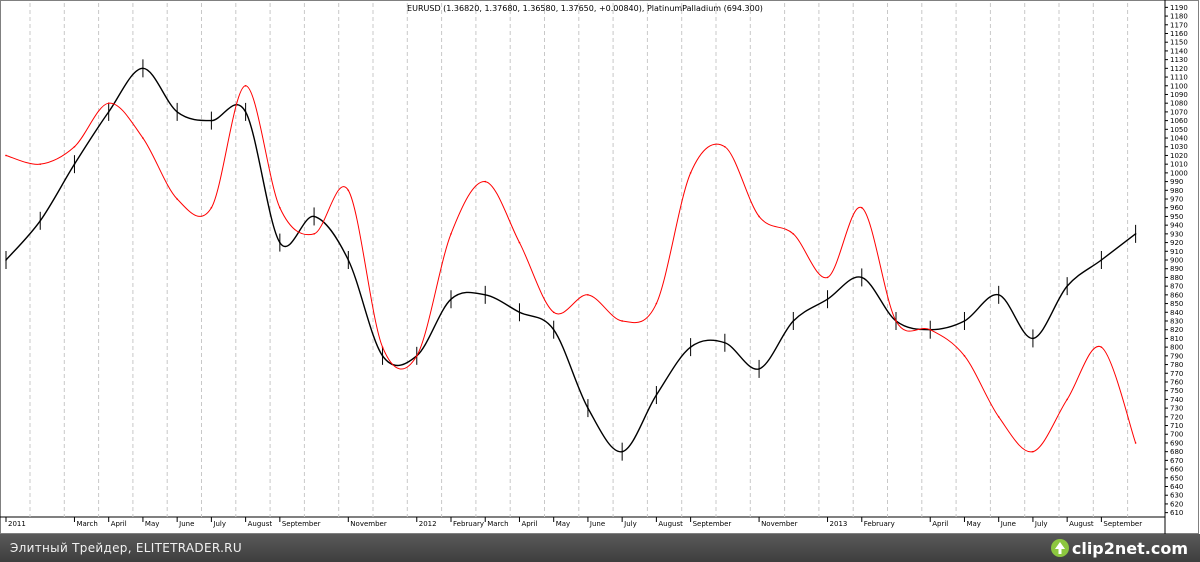 The width and height of the screenshot is (1200, 562). I want to click on y-tick-label: 1110, so click(1179, 78).